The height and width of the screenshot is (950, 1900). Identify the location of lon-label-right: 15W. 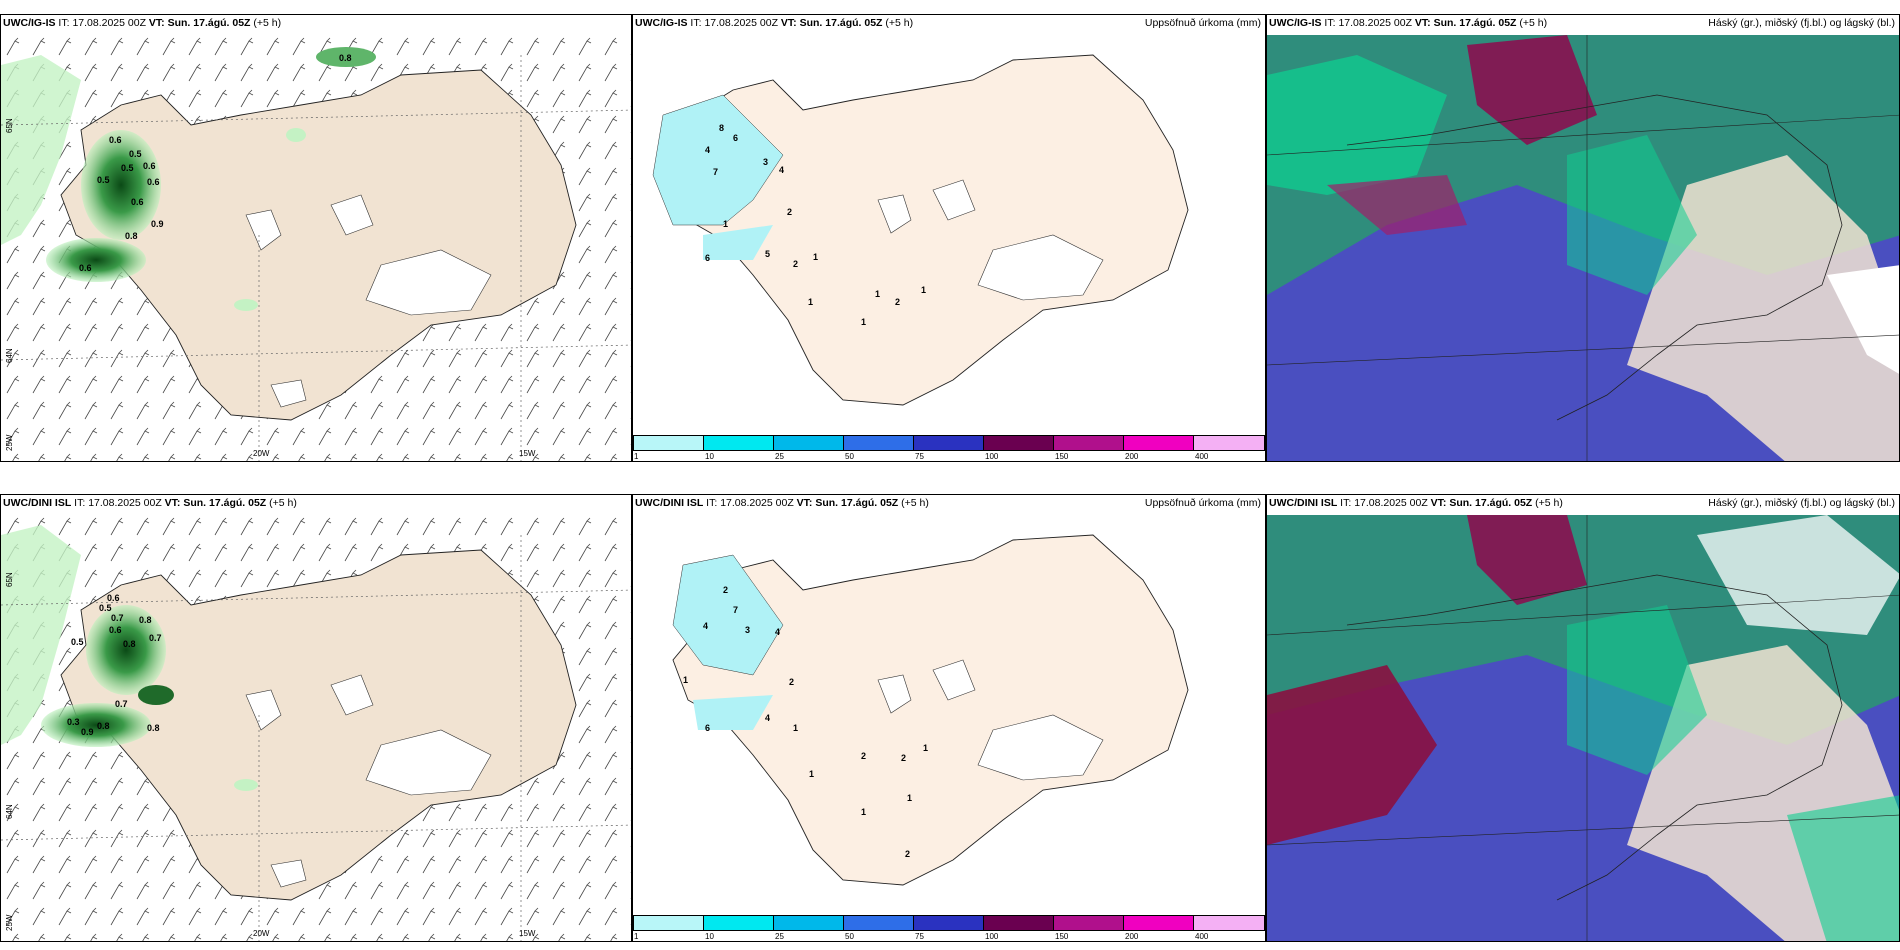
(527, 453).